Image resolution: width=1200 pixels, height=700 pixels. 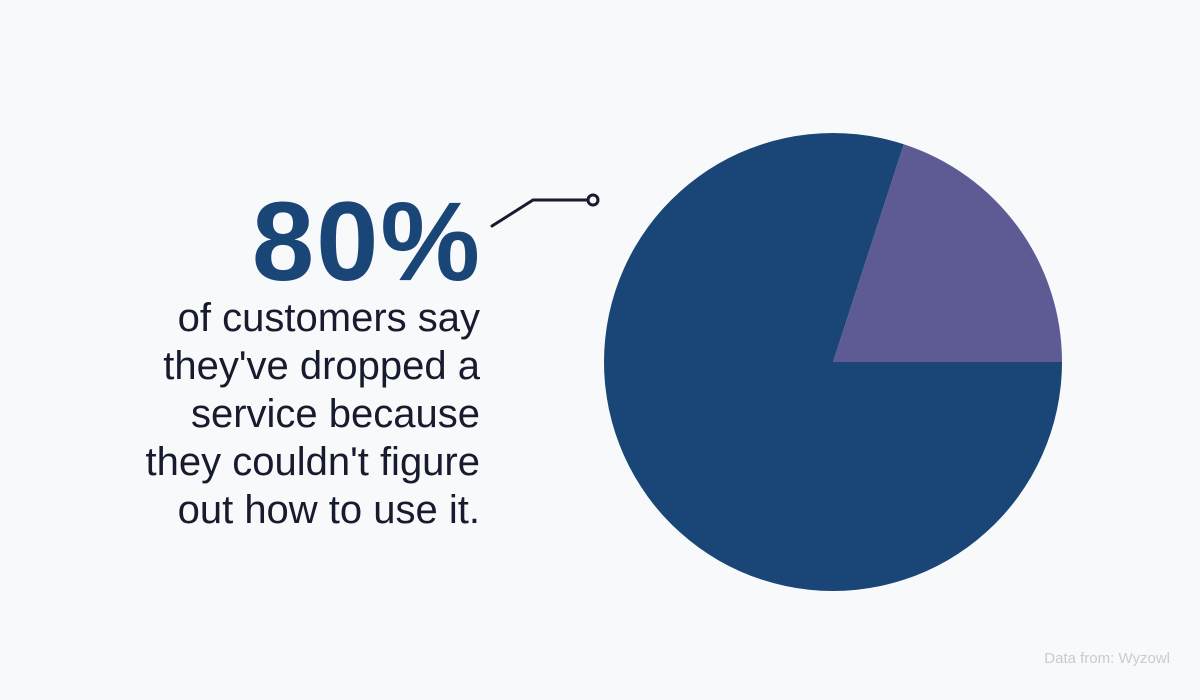 I want to click on callout-line, so click(x=540, y=213).